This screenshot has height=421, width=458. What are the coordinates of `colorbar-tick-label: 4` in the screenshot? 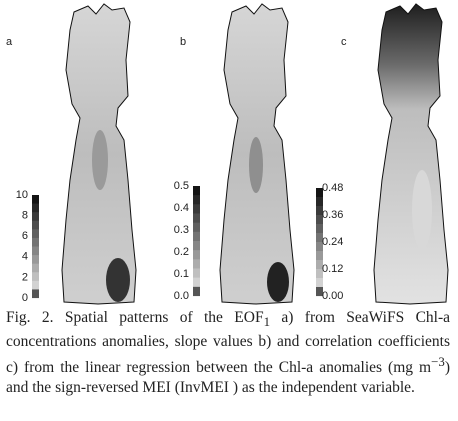 It's located at (25, 257).